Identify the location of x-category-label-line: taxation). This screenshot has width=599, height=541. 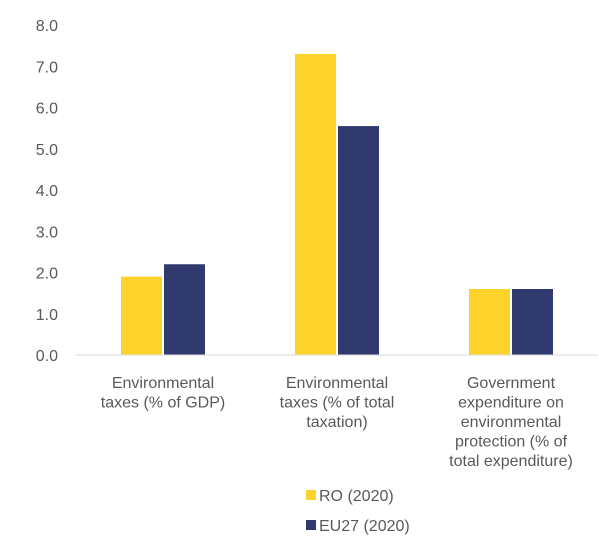
(336, 422).